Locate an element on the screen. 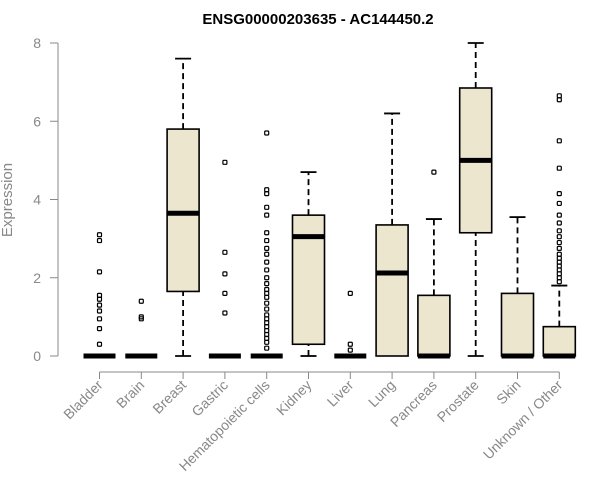  x-tick-label: Bladder is located at coordinates (83, 400).